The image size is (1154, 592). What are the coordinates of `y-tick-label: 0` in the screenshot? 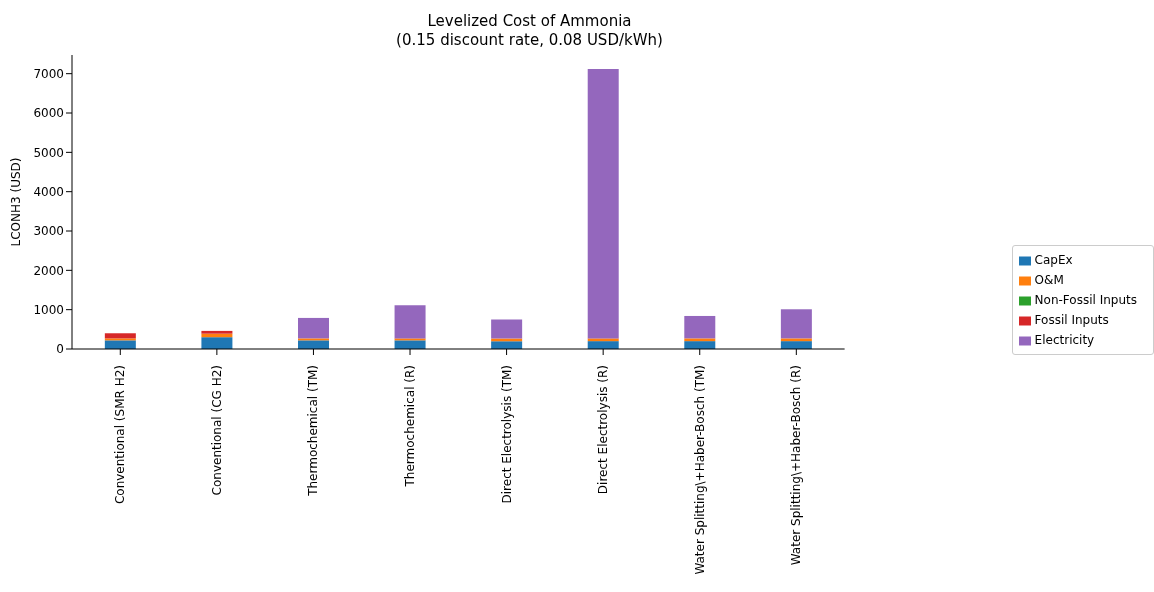 It's located at (60, 349).